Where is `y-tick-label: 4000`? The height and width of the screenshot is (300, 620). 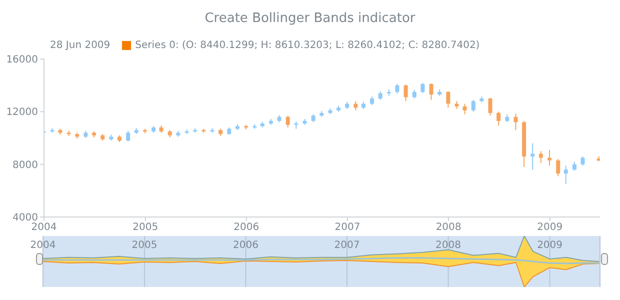 y-tick-label: 4000 is located at coordinates (25, 218).